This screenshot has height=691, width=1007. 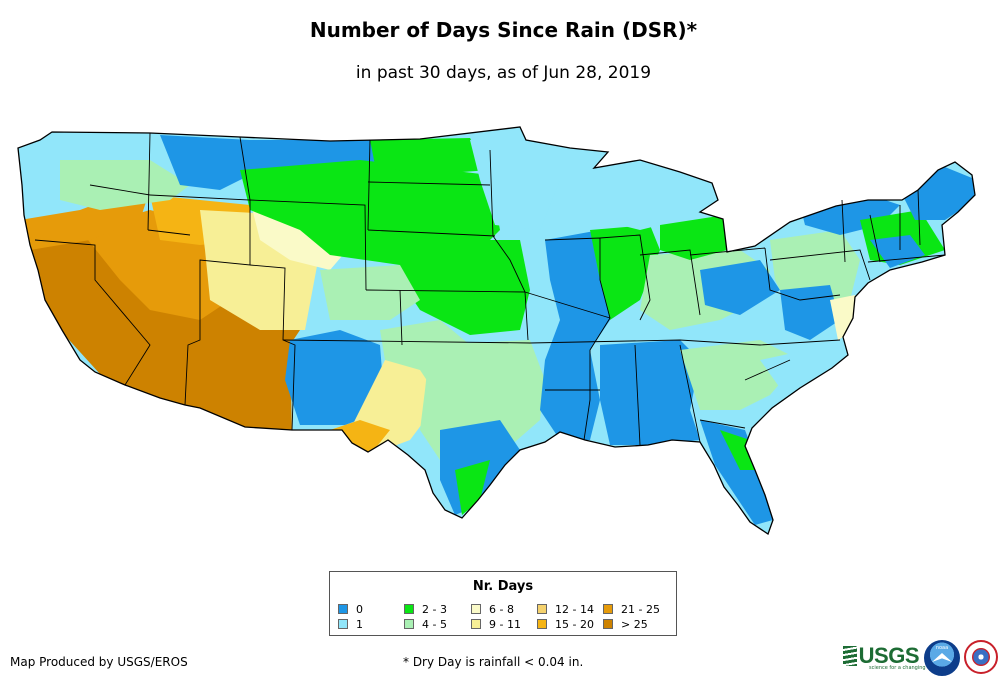 I want to click on noaa-logo-icon: noaa, so click(x=942, y=658).